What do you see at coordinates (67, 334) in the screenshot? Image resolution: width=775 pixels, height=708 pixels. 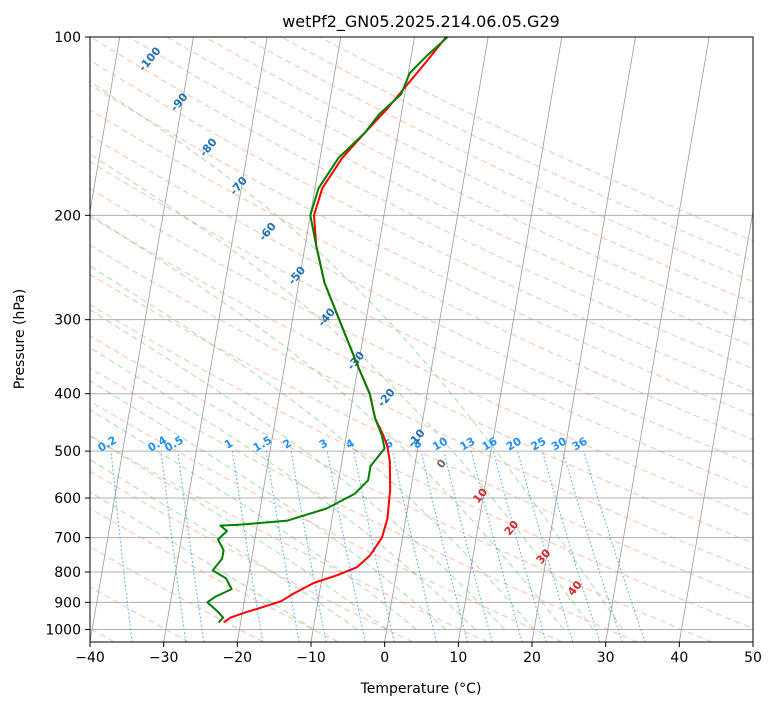 I see `y-axis-ticks: 100 200 300 400 500 600 700 800 900 1000` at bounding box center [67, 334].